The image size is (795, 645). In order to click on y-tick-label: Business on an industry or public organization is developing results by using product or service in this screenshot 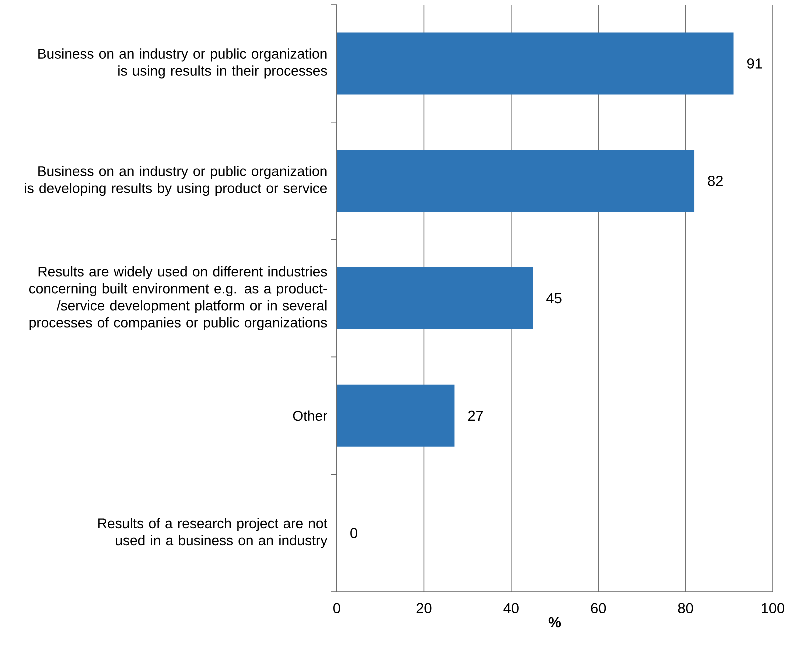, I will do `click(176, 181)`.